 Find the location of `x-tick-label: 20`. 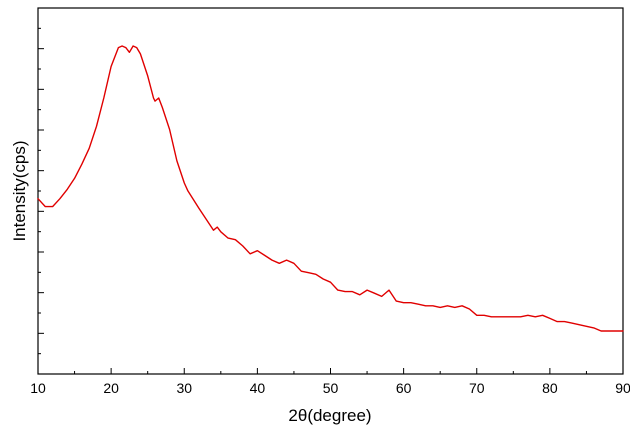

x-tick-label: 20 is located at coordinates (111, 388).